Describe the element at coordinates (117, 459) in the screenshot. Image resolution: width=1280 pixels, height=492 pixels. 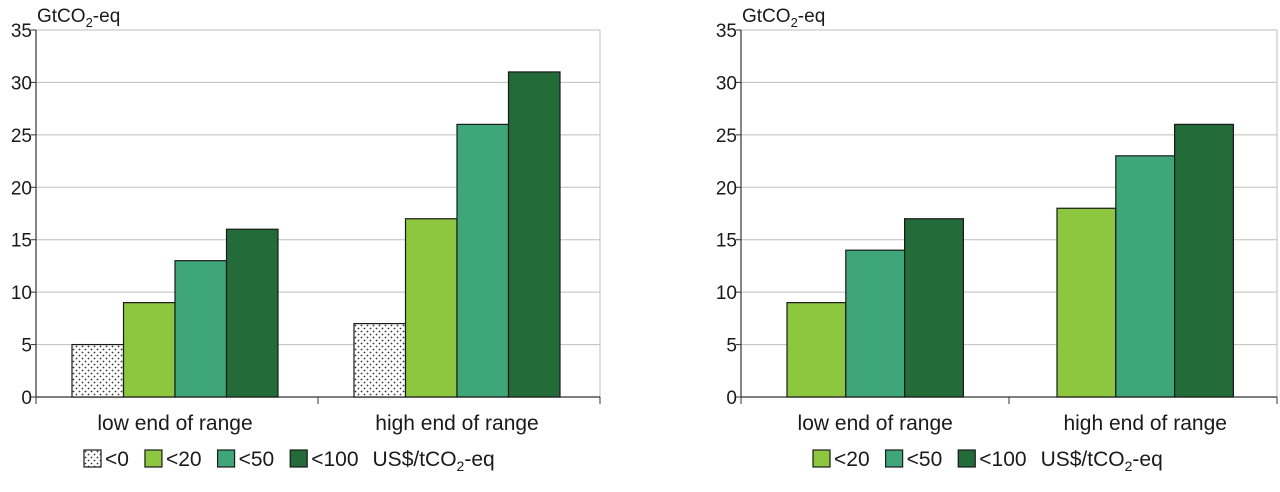
I see `legend-label: <0` at that location.